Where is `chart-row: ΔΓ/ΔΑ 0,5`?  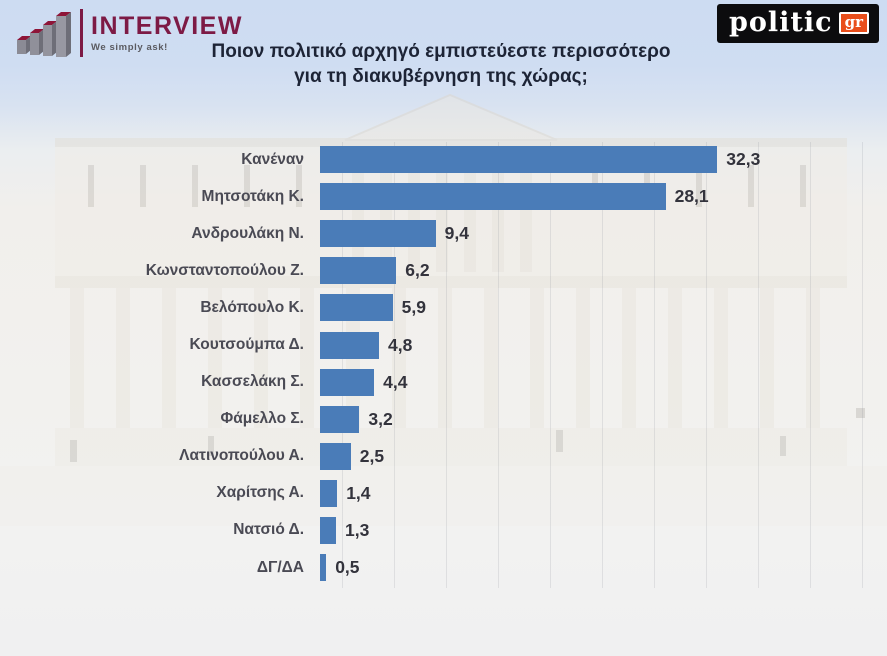 chart-row: ΔΓ/ΔΑ 0,5 is located at coordinates (447, 567).